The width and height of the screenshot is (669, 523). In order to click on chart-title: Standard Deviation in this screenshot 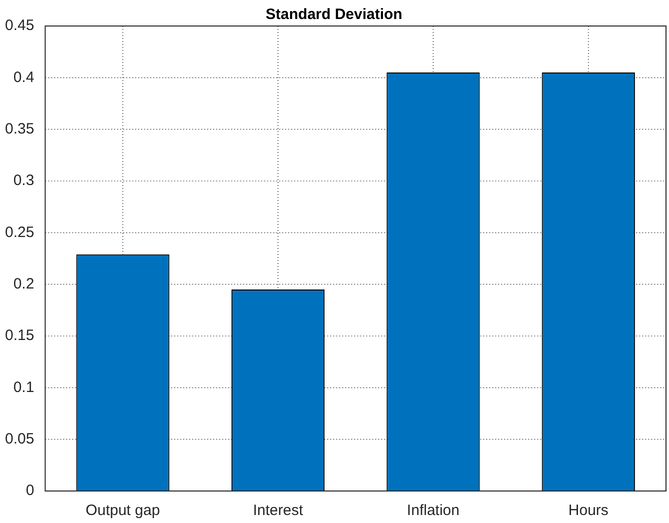, I will do `click(334, 15)`.